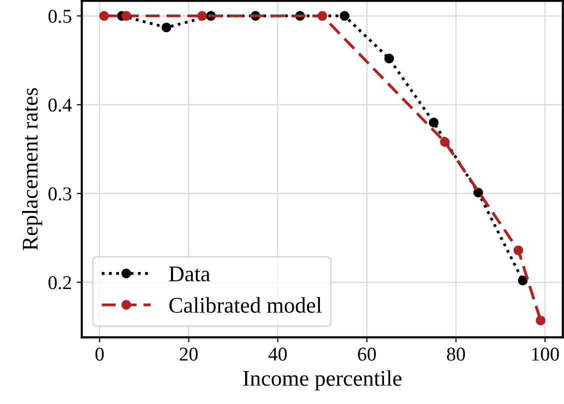  Describe the element at coordinates (60, 105) in the screenshot. I see `y-tick-label: 0.4` at that location.